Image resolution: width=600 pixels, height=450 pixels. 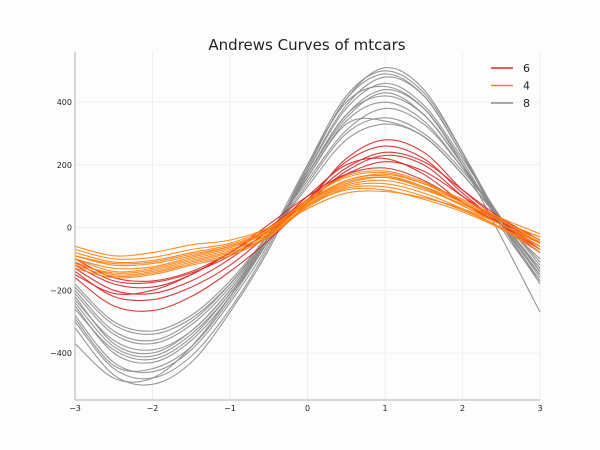 What do you see at coordinates (64, 165) in the screenshot?
I see `y-tick-label: 200` at bounding box center [64, 165].